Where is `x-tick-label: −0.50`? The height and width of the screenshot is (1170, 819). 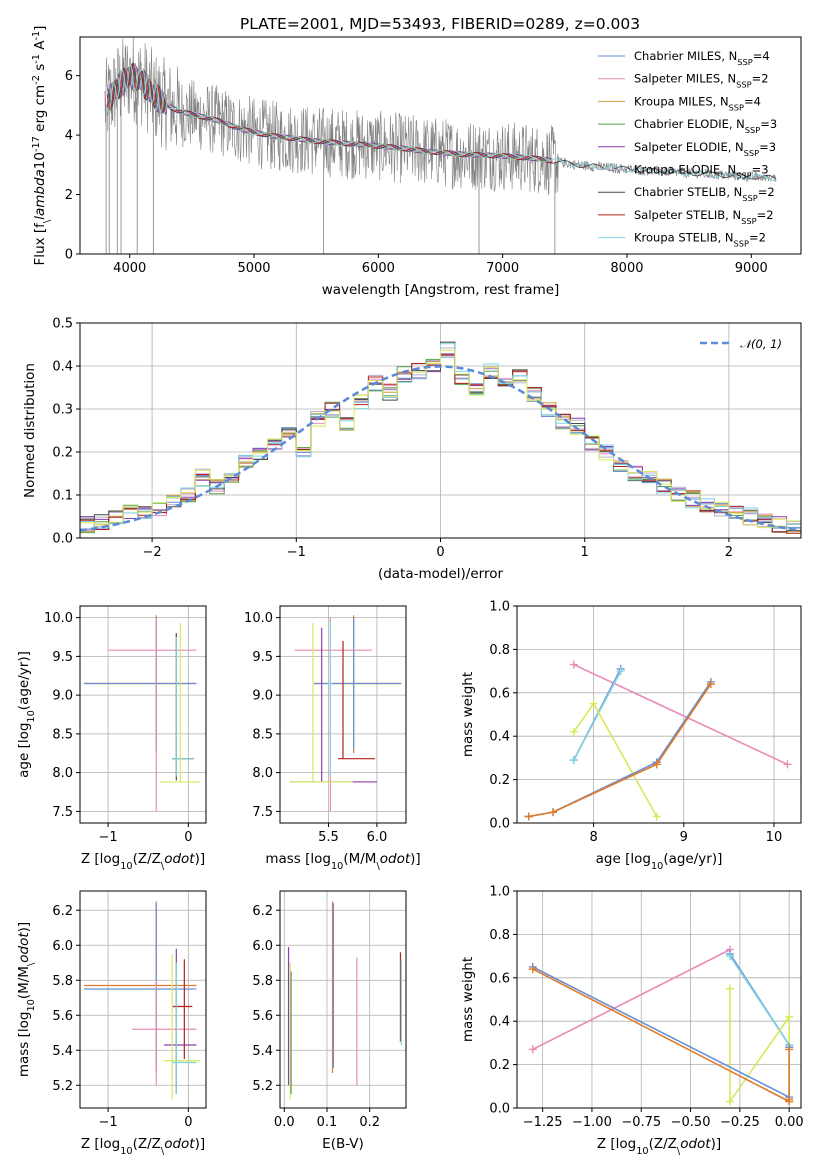
x-tick-label: −0.50 is located at coordinates (691, 1122).